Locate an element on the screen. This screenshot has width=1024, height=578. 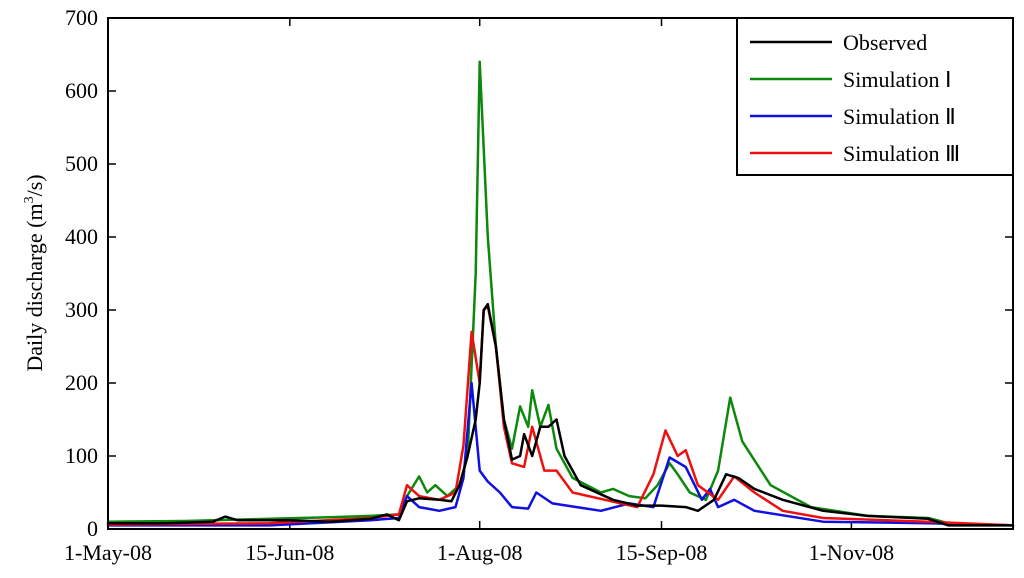
y-tick-label: 200 is located at coordinates (81, 382).